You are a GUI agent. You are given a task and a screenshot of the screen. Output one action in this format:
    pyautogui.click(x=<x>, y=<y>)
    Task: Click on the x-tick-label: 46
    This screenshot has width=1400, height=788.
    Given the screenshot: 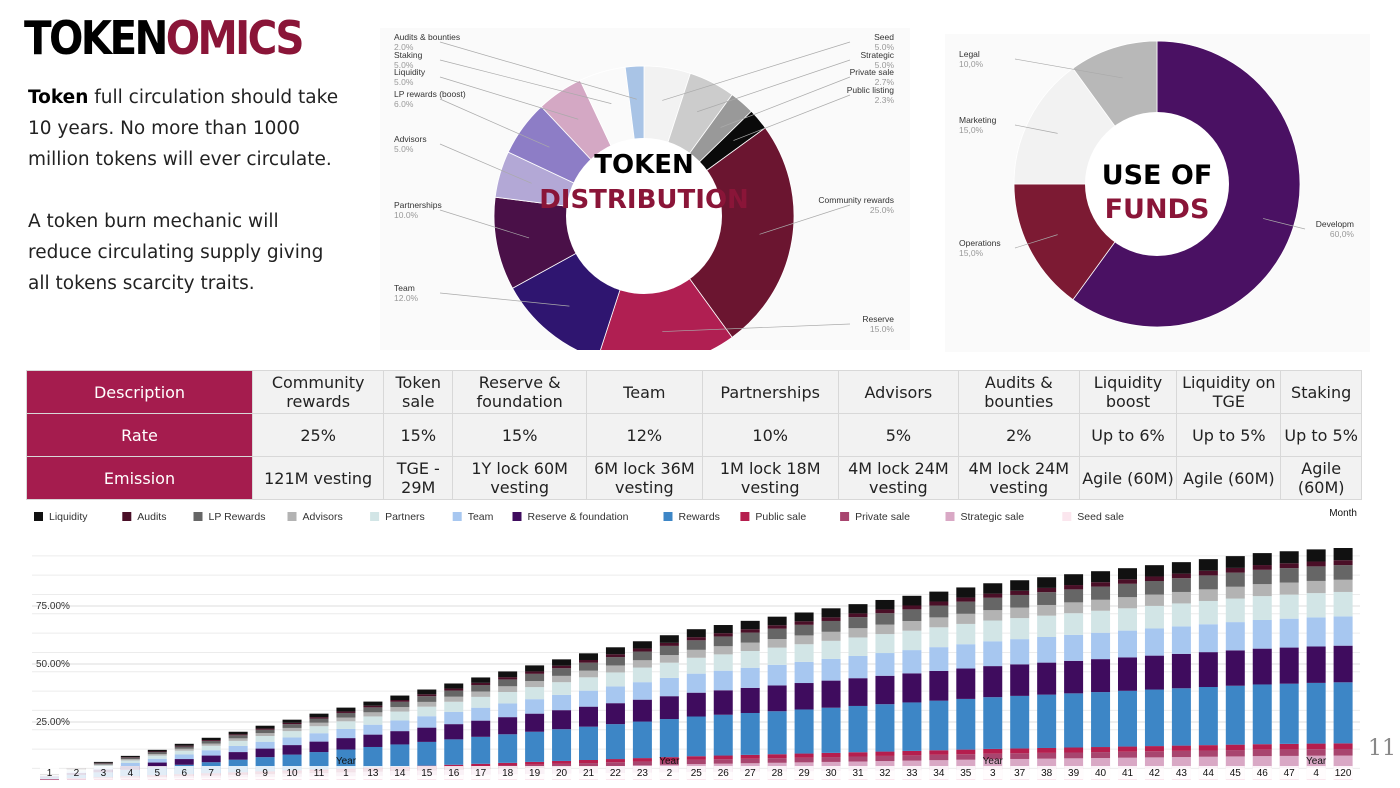 What is the action you would take?
    pyautogui.click(x=1263, y=773)
    